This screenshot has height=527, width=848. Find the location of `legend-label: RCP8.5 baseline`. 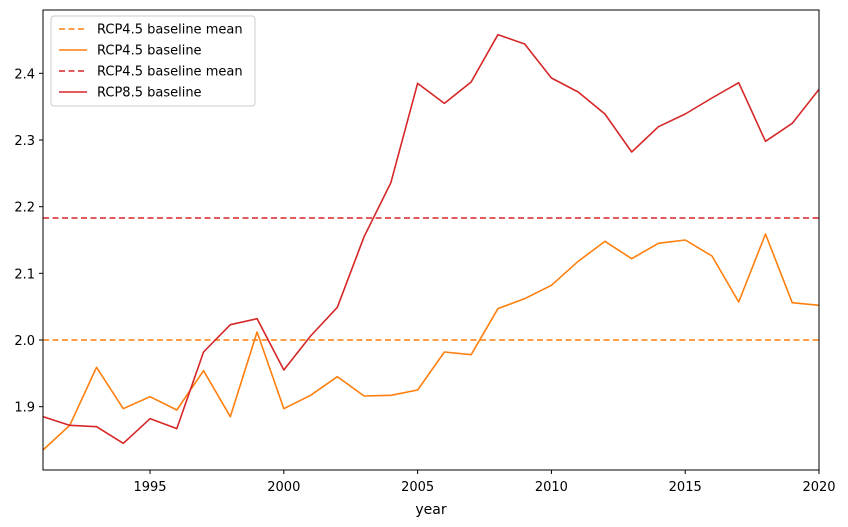

legend-label: RCP8.5 baseline is located at coordinates (149, 93).